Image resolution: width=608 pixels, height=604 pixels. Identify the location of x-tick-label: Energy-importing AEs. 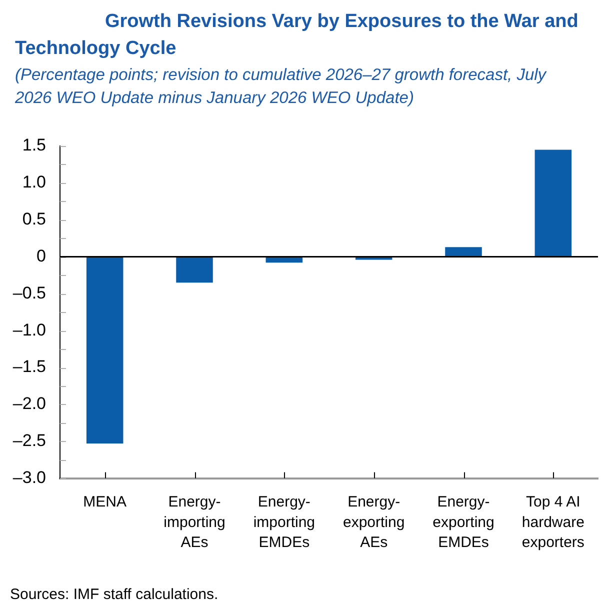
(195, 523).